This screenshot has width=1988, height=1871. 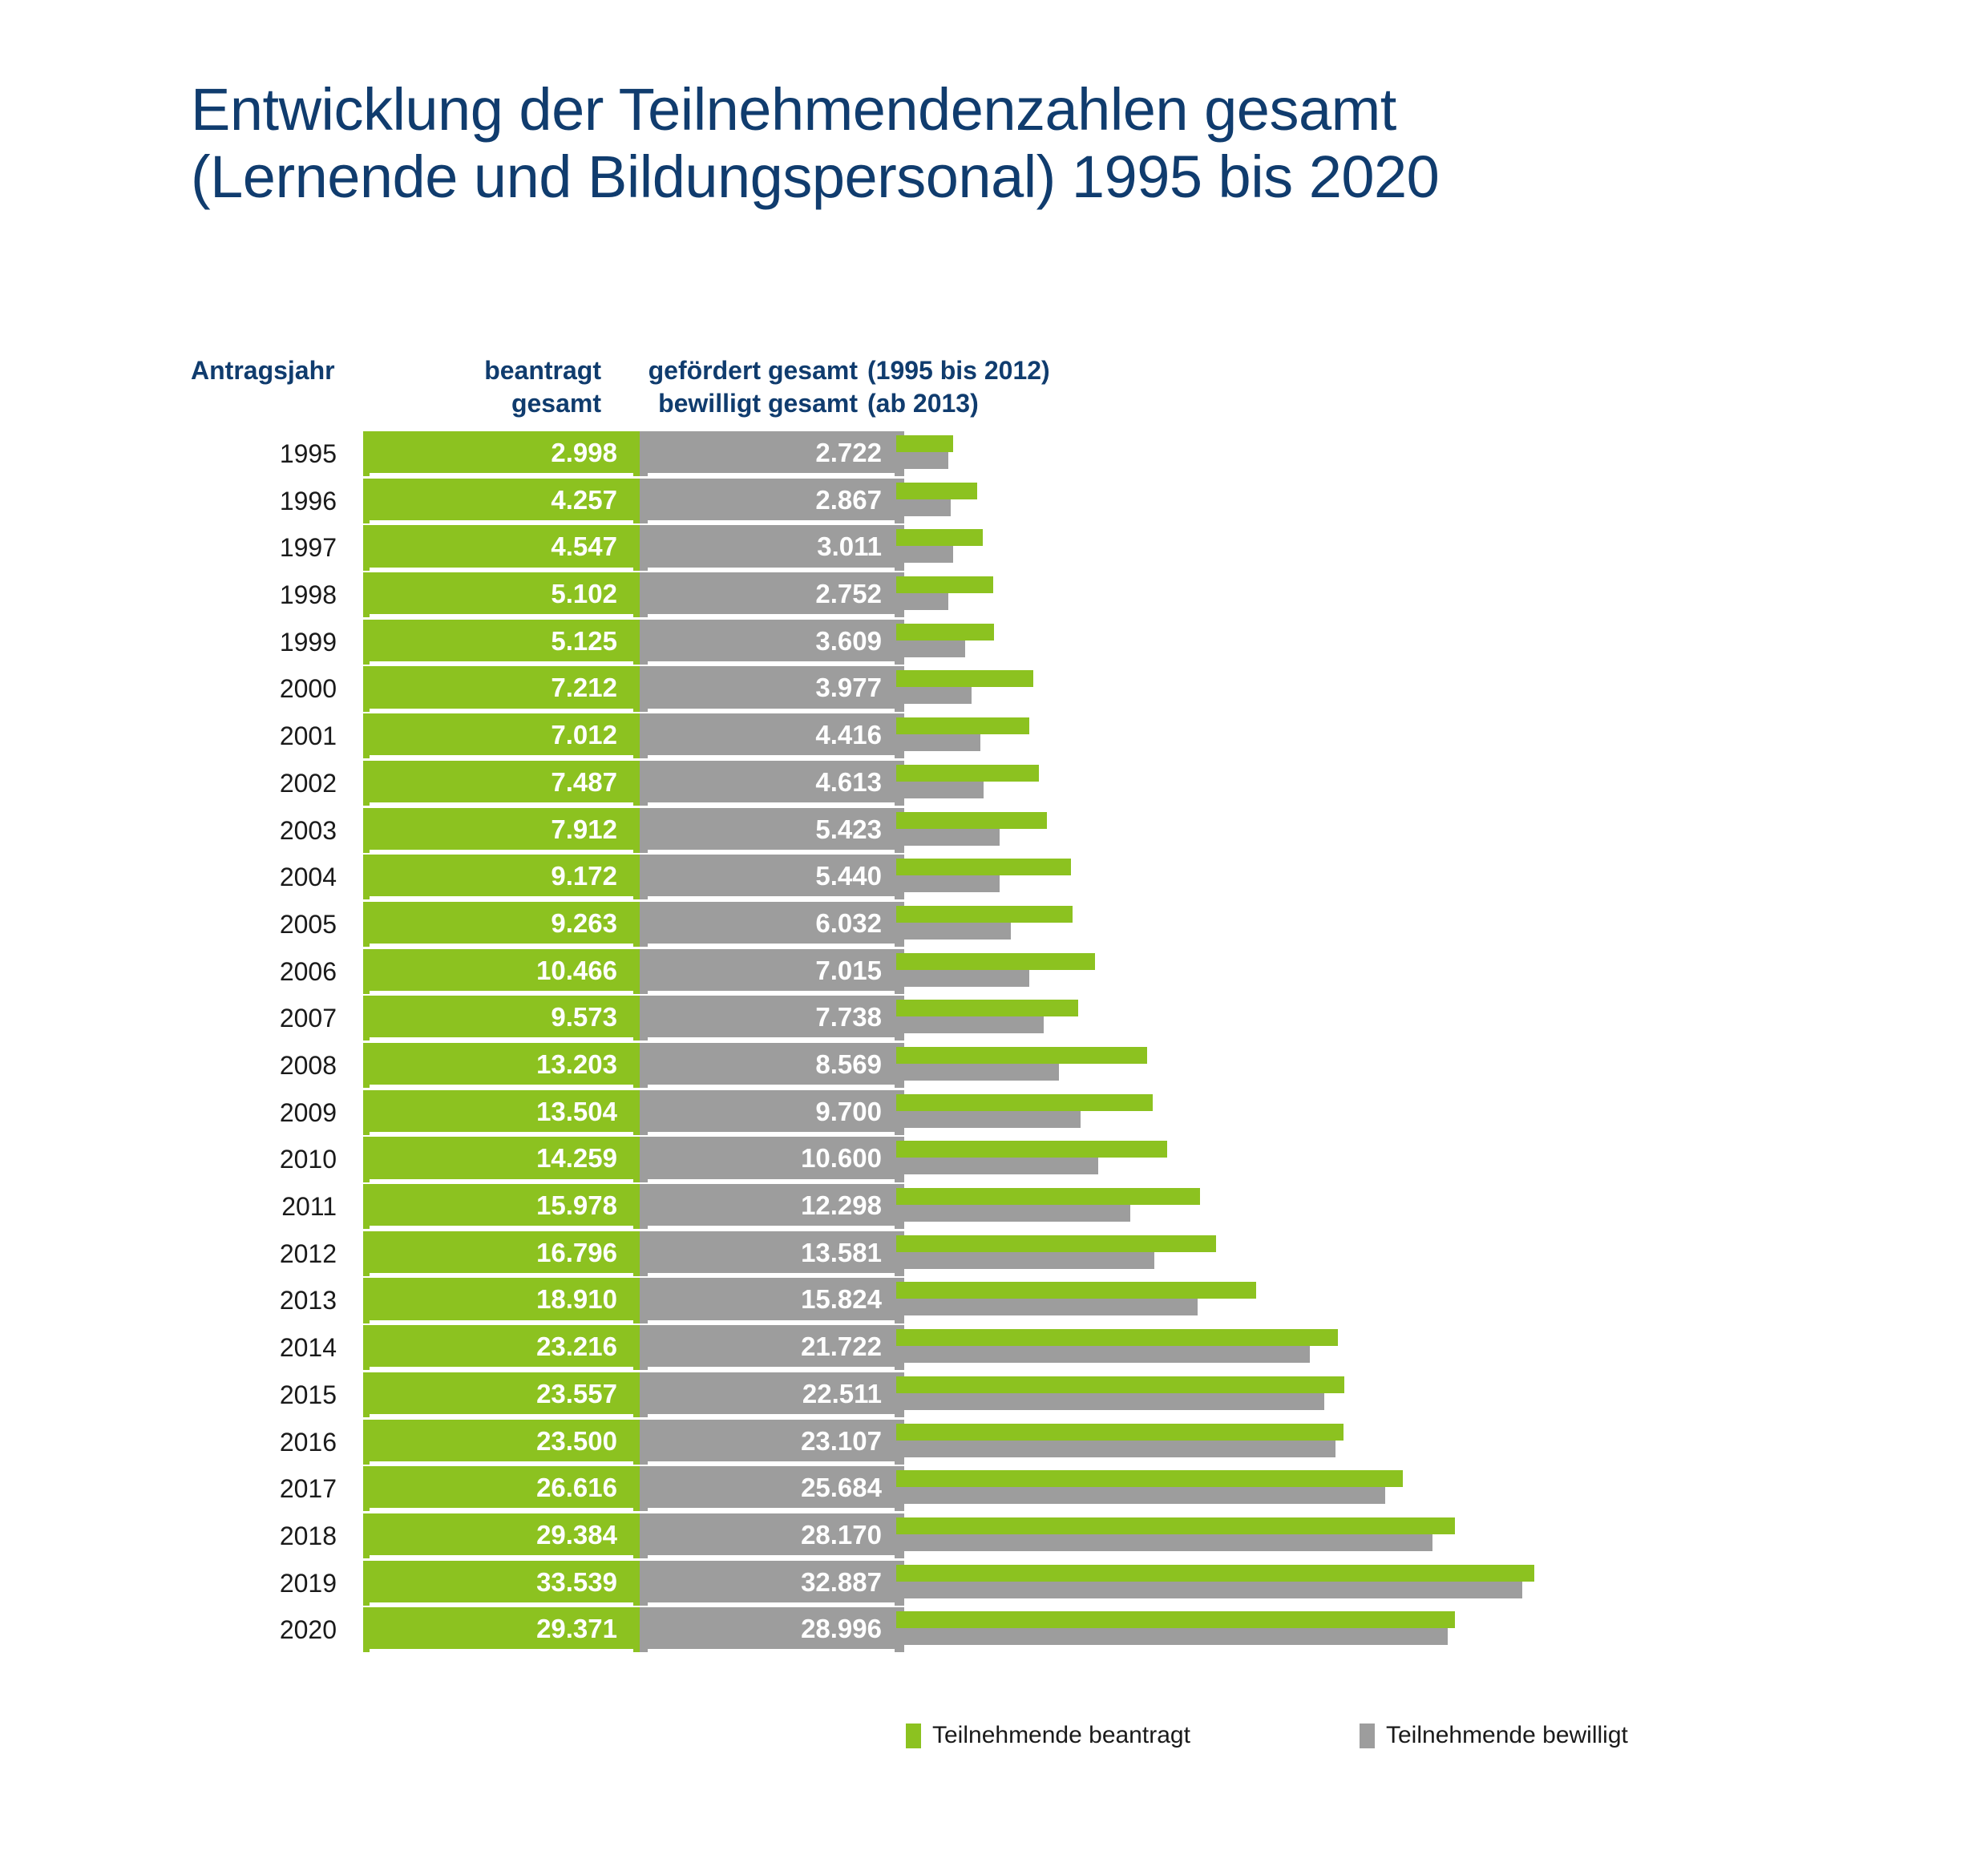 I want to click on cell-requested: 5.102, so click(x=501, y=595).